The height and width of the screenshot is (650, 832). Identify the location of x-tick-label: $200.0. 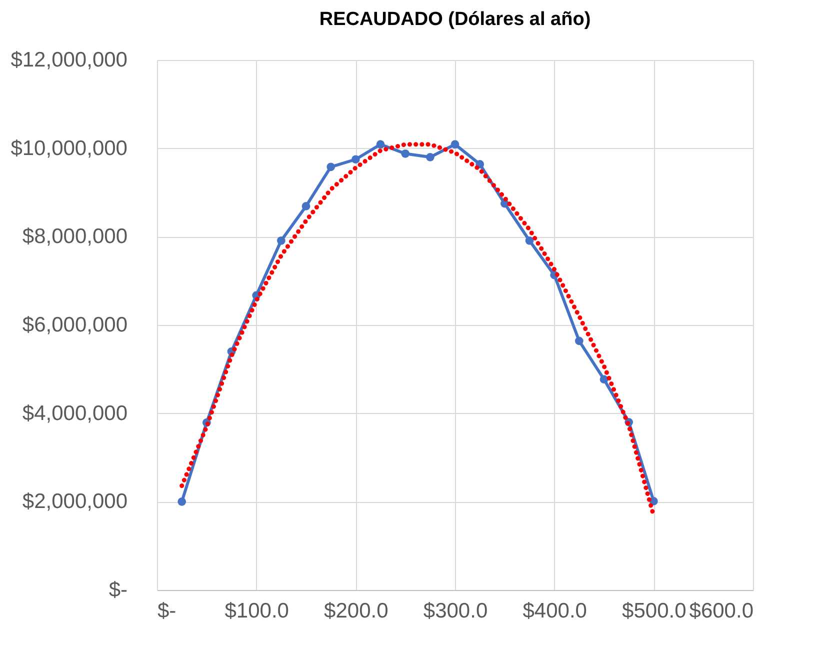
(356, 611).